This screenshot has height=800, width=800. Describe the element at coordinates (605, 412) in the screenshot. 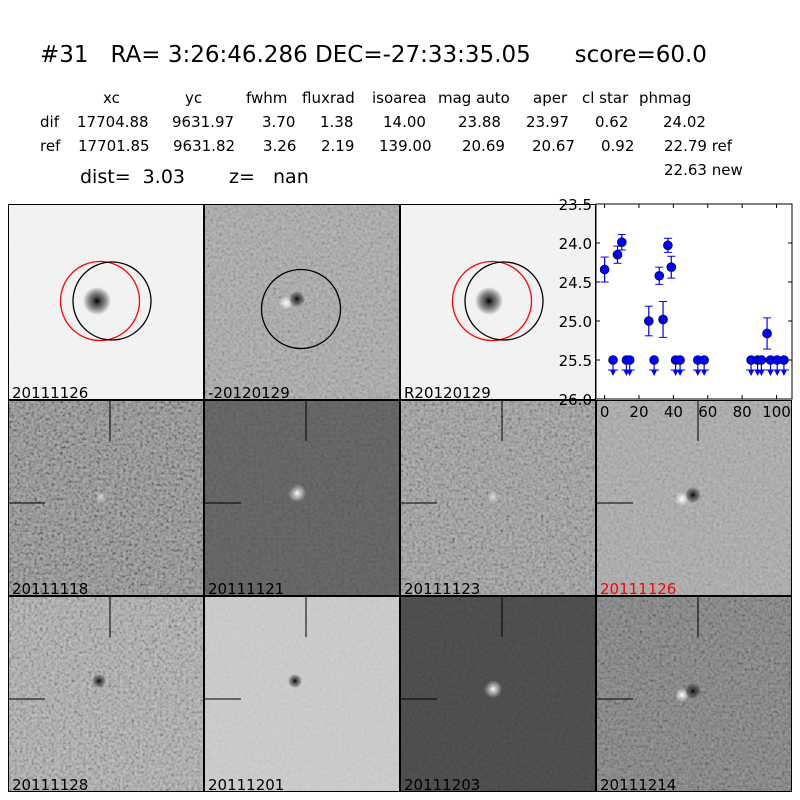

I see `x-tick-label: 0` at that location.